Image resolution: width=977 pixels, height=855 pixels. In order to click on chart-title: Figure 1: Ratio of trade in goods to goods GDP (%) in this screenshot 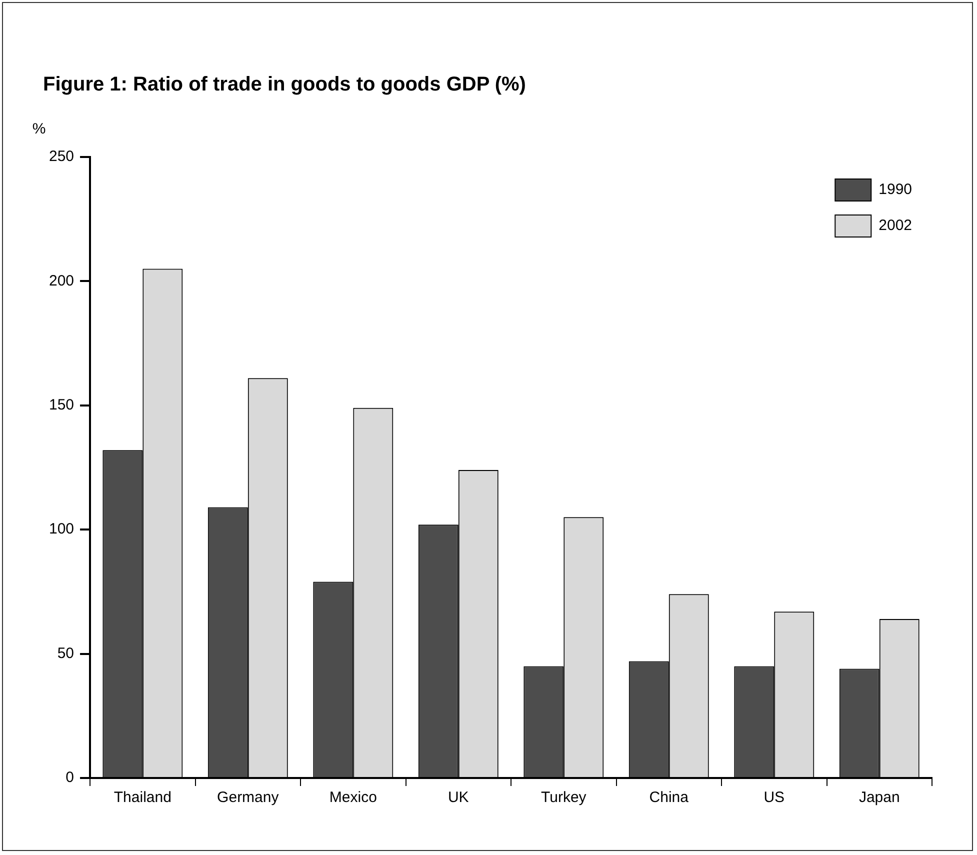, I will do `click(284, 85)`.